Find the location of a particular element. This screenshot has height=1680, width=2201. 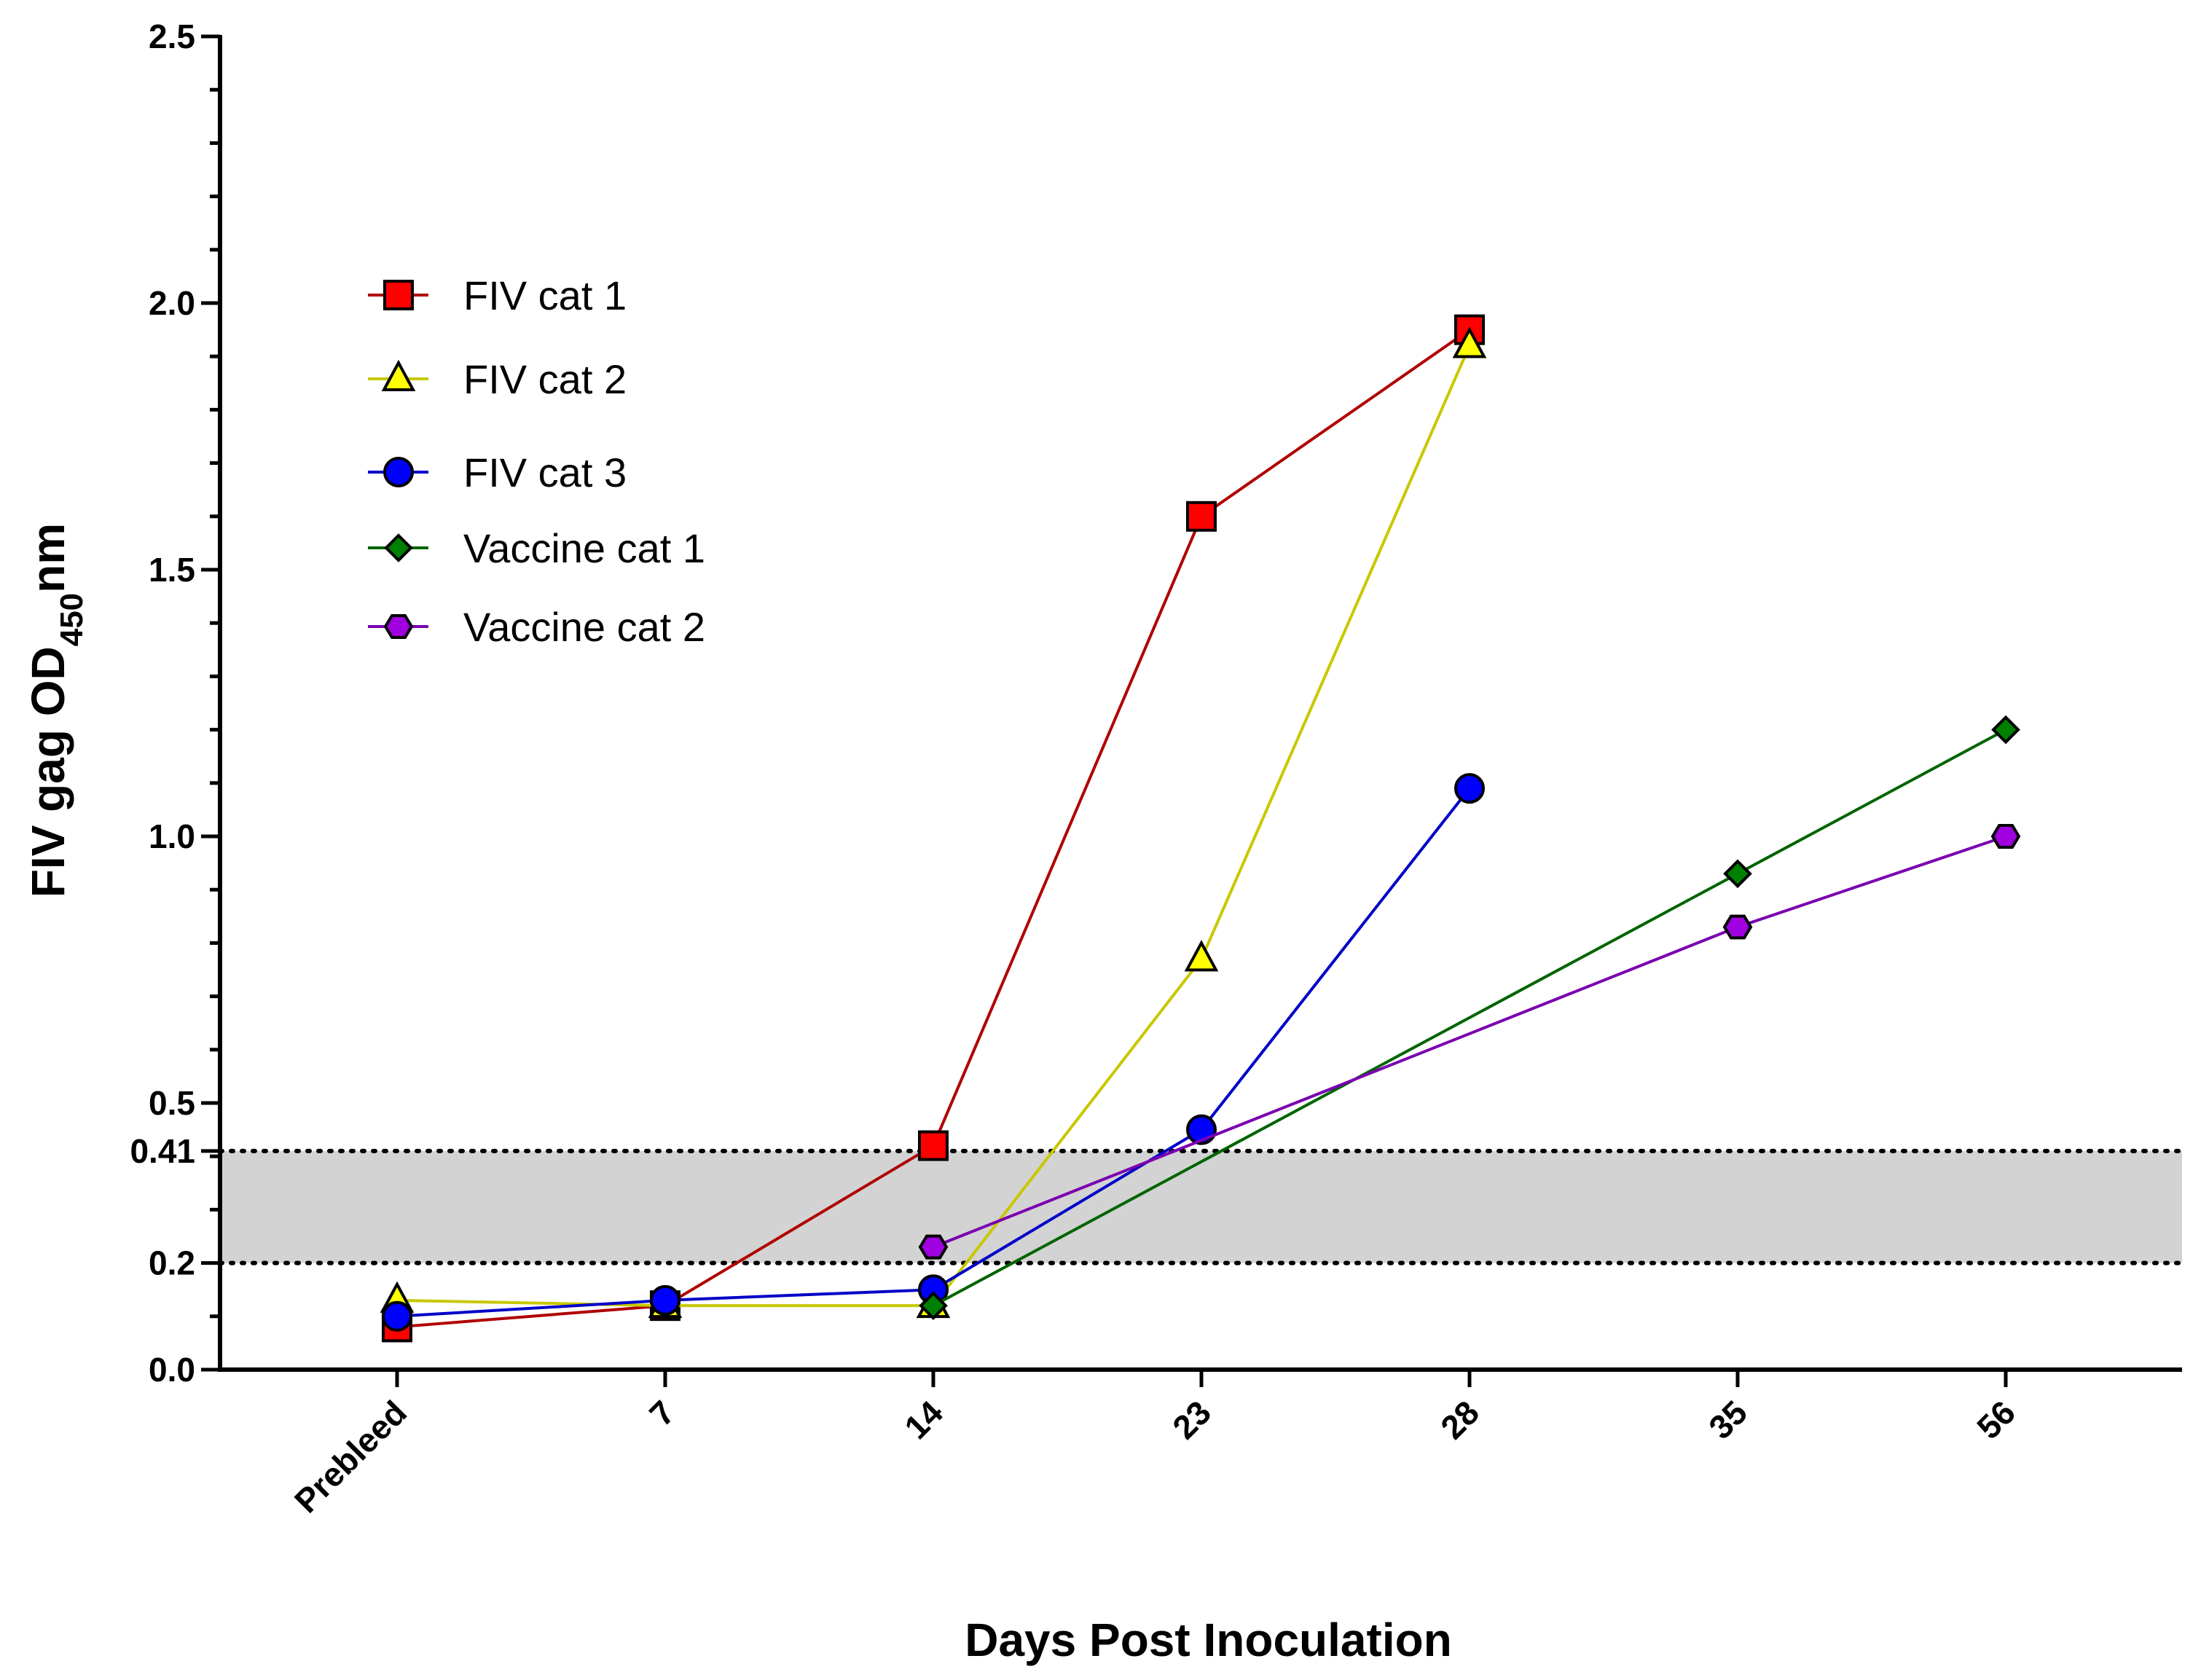

x-tick-label: Prebleed is located at coordinates (351, 1456).